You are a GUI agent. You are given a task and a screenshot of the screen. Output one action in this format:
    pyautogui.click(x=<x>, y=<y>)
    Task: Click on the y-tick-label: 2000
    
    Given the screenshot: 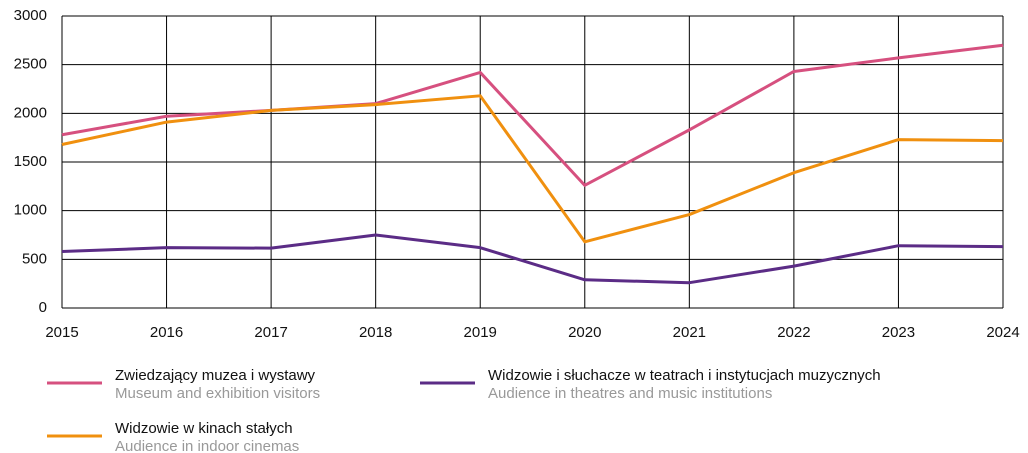 What is the action you would take?
    pyautogui.click(x=30, y=112)
    